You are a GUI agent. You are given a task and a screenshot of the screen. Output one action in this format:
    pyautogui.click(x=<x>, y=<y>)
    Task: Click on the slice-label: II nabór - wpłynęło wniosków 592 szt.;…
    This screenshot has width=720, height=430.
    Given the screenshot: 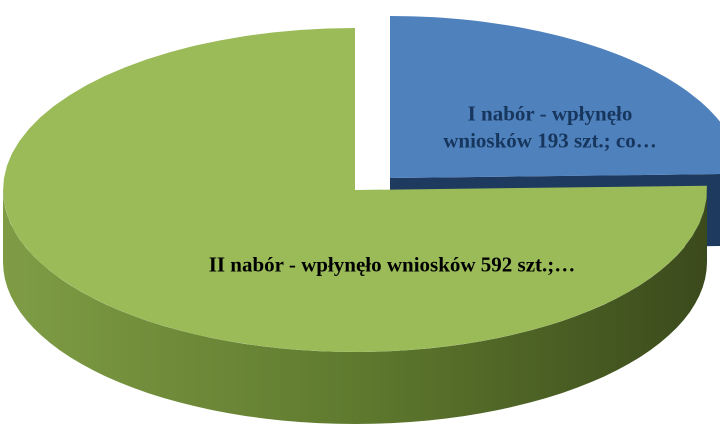 What is the action you would take?
    pyautogui.click(x=392, y=264)
    